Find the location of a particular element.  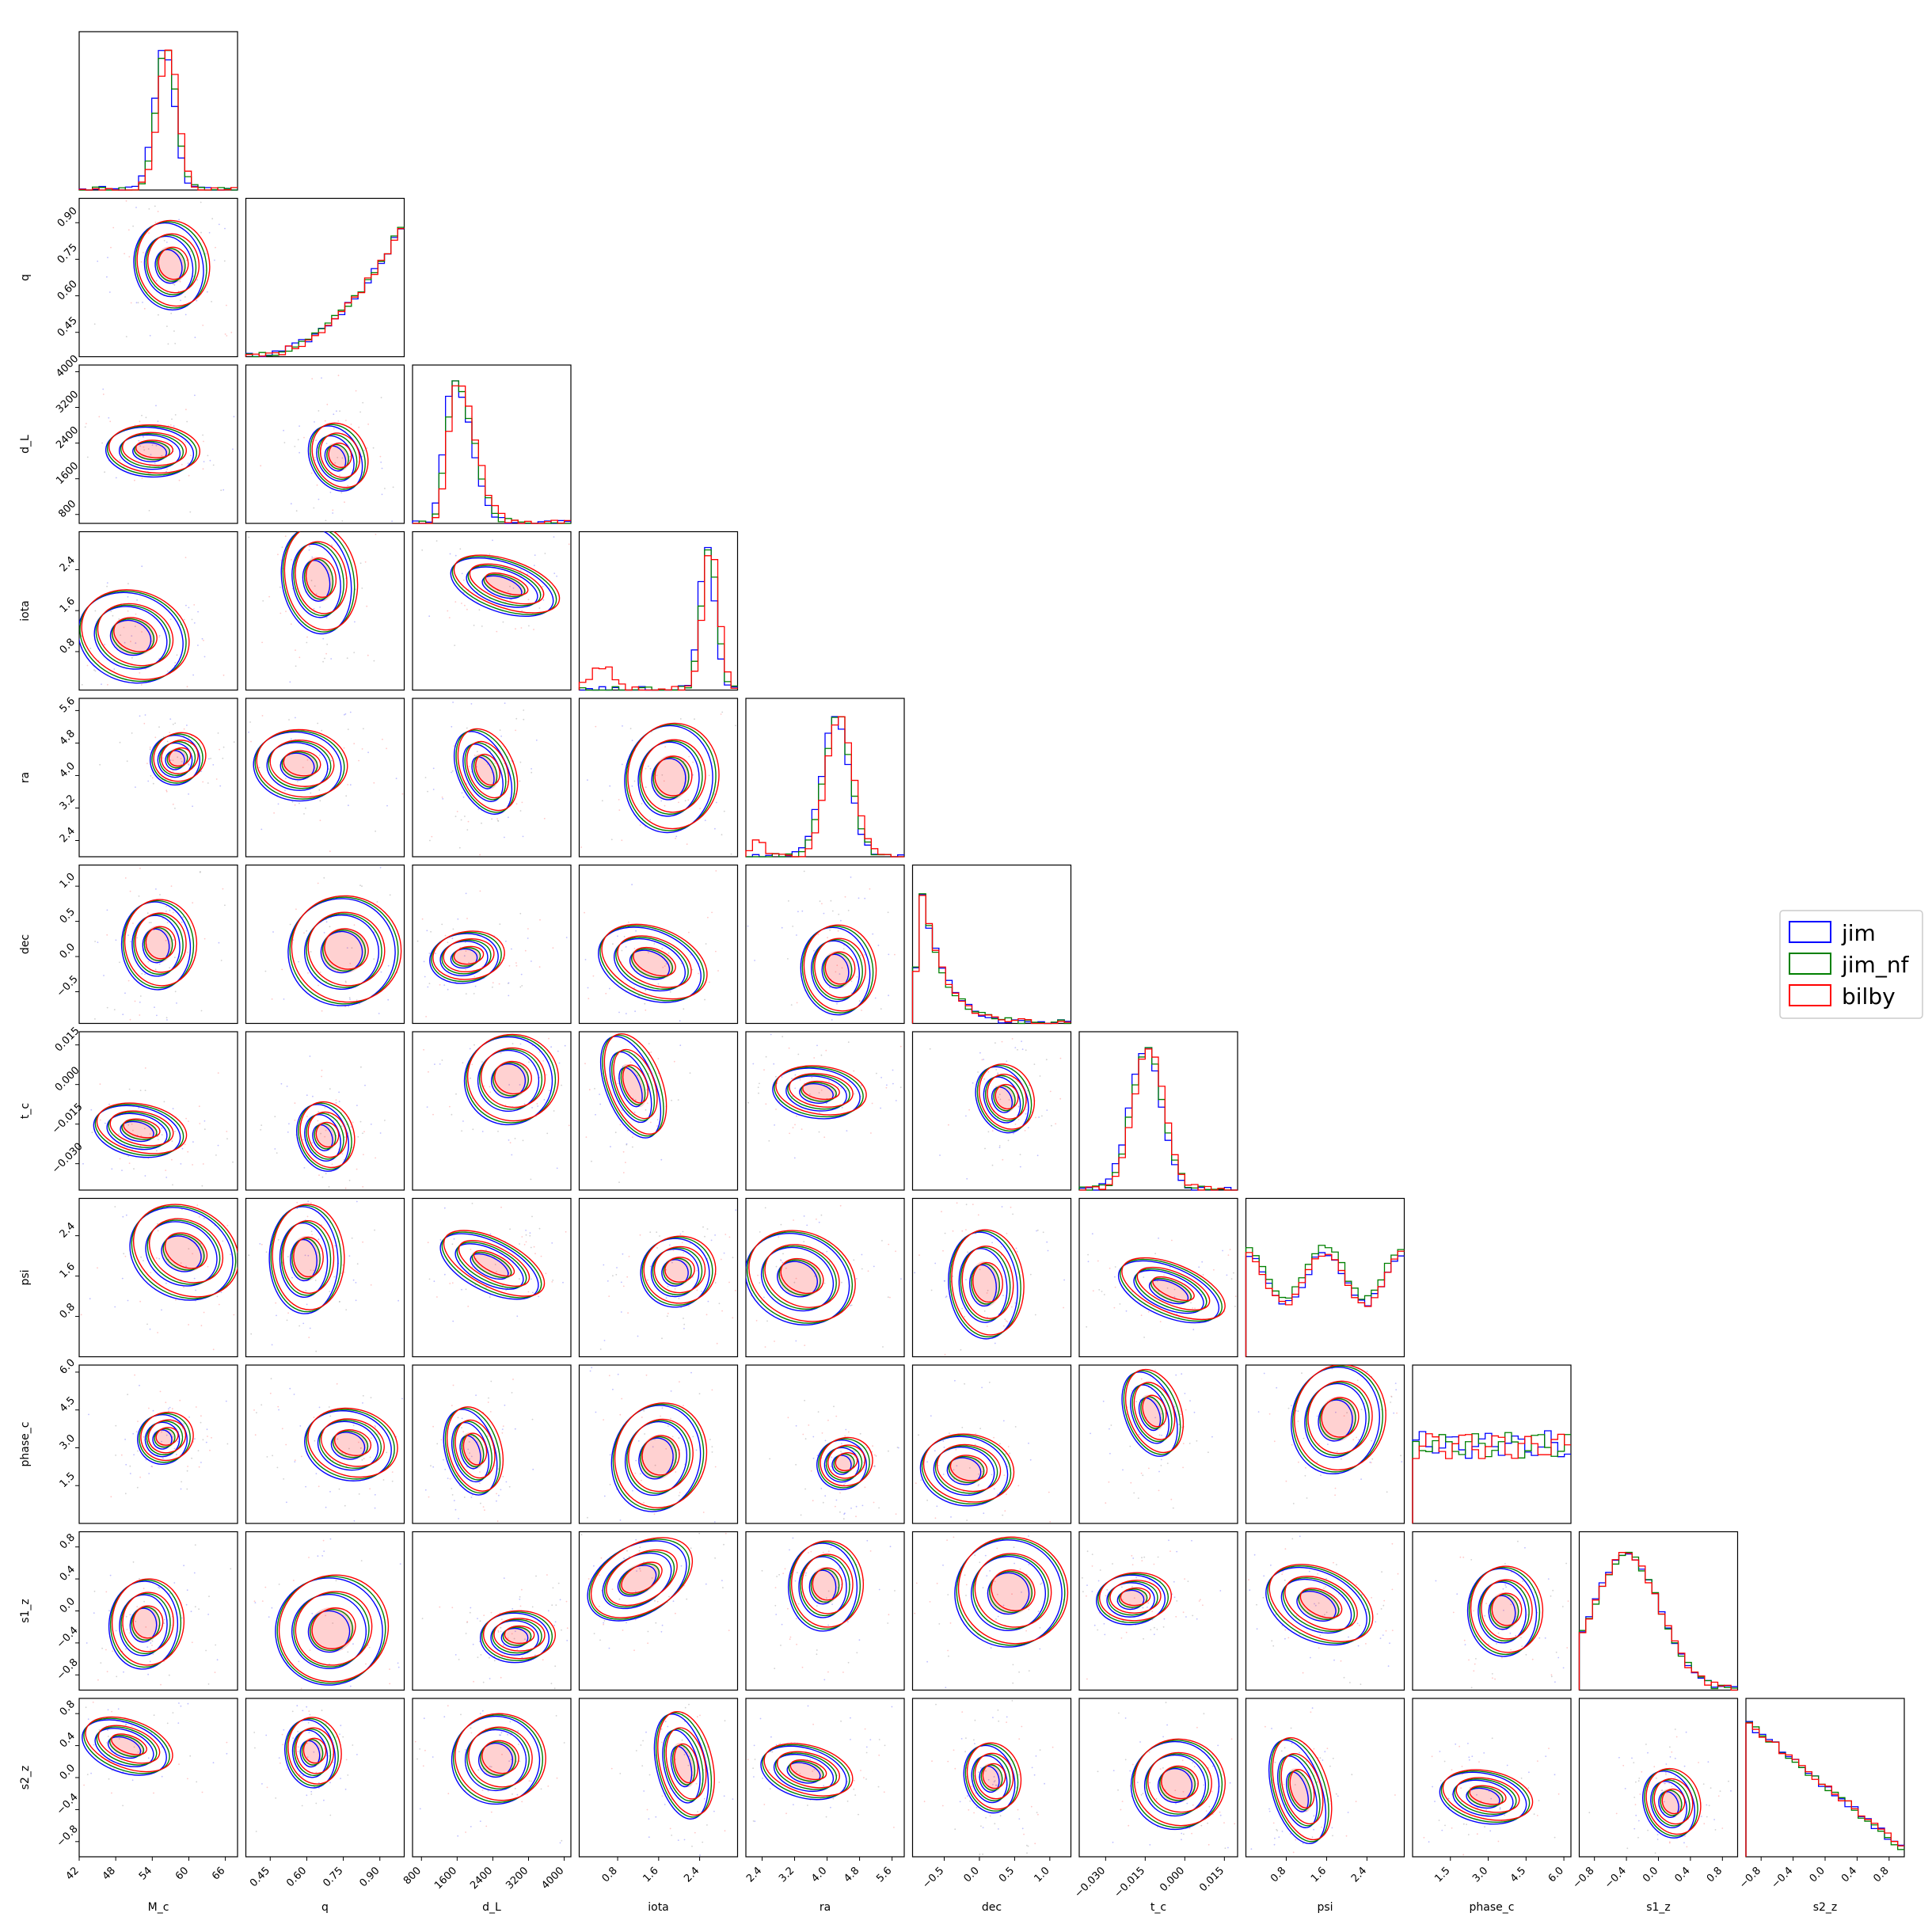

contour-phase_c-vs-s1_z is located at coordinates (1492, 1611).